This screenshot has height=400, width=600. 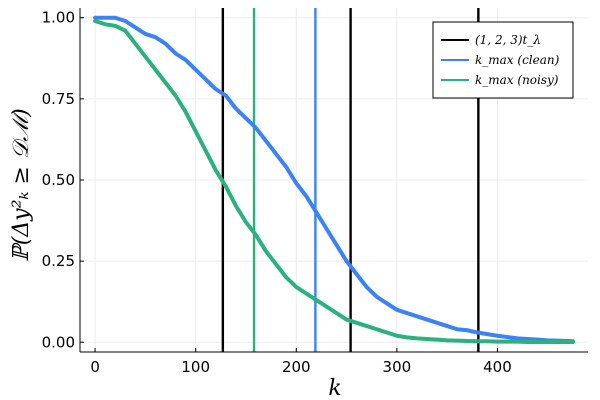 I want to click on x-tick-label-1: 100, so click(x=195, y=367).